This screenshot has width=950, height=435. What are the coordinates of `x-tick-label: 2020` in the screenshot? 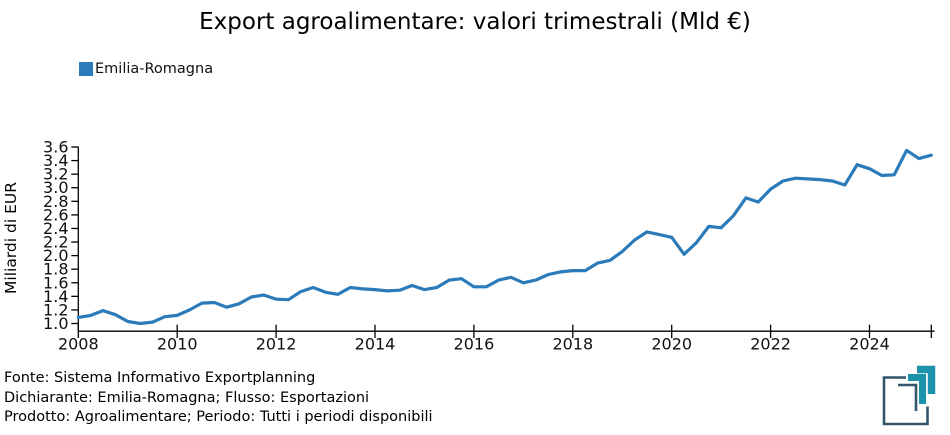 It's located at (671, 344).